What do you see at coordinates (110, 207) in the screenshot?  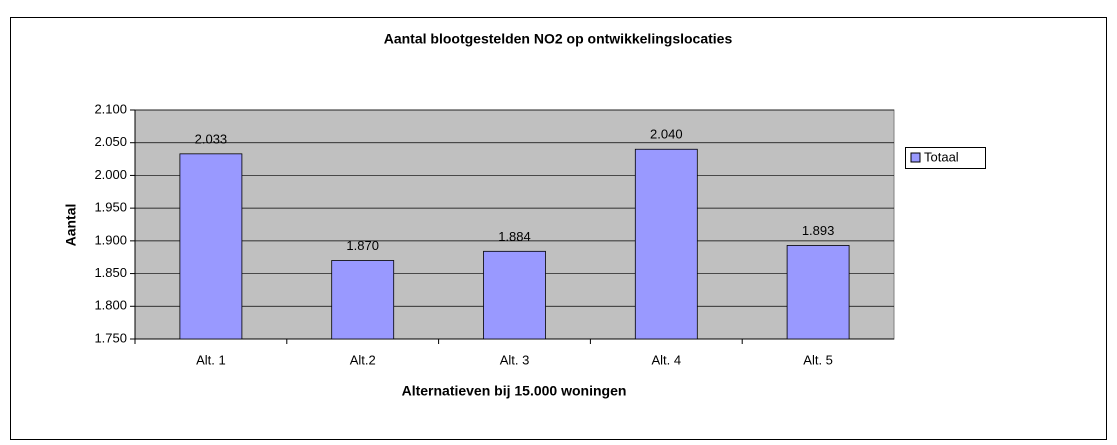 I see `y-tick-label: 1.950` at bounding box center [110, 207].